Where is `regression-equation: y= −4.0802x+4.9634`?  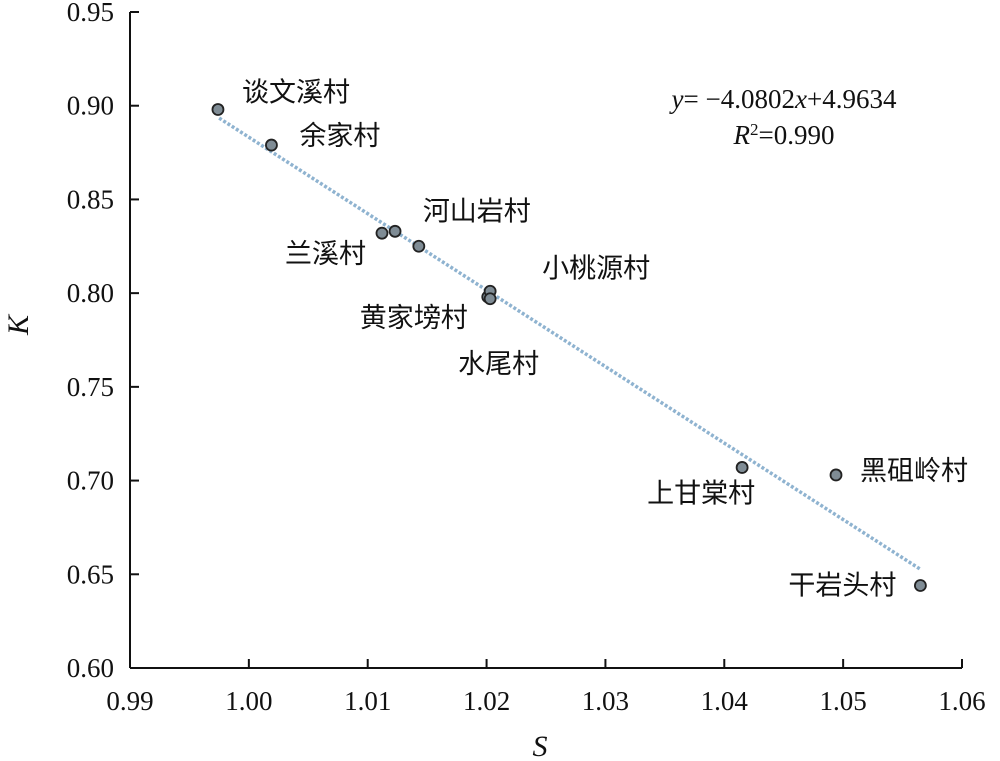 regression-equation: y= −4.0802x+4.9634 is located at coordinates (783, 99).